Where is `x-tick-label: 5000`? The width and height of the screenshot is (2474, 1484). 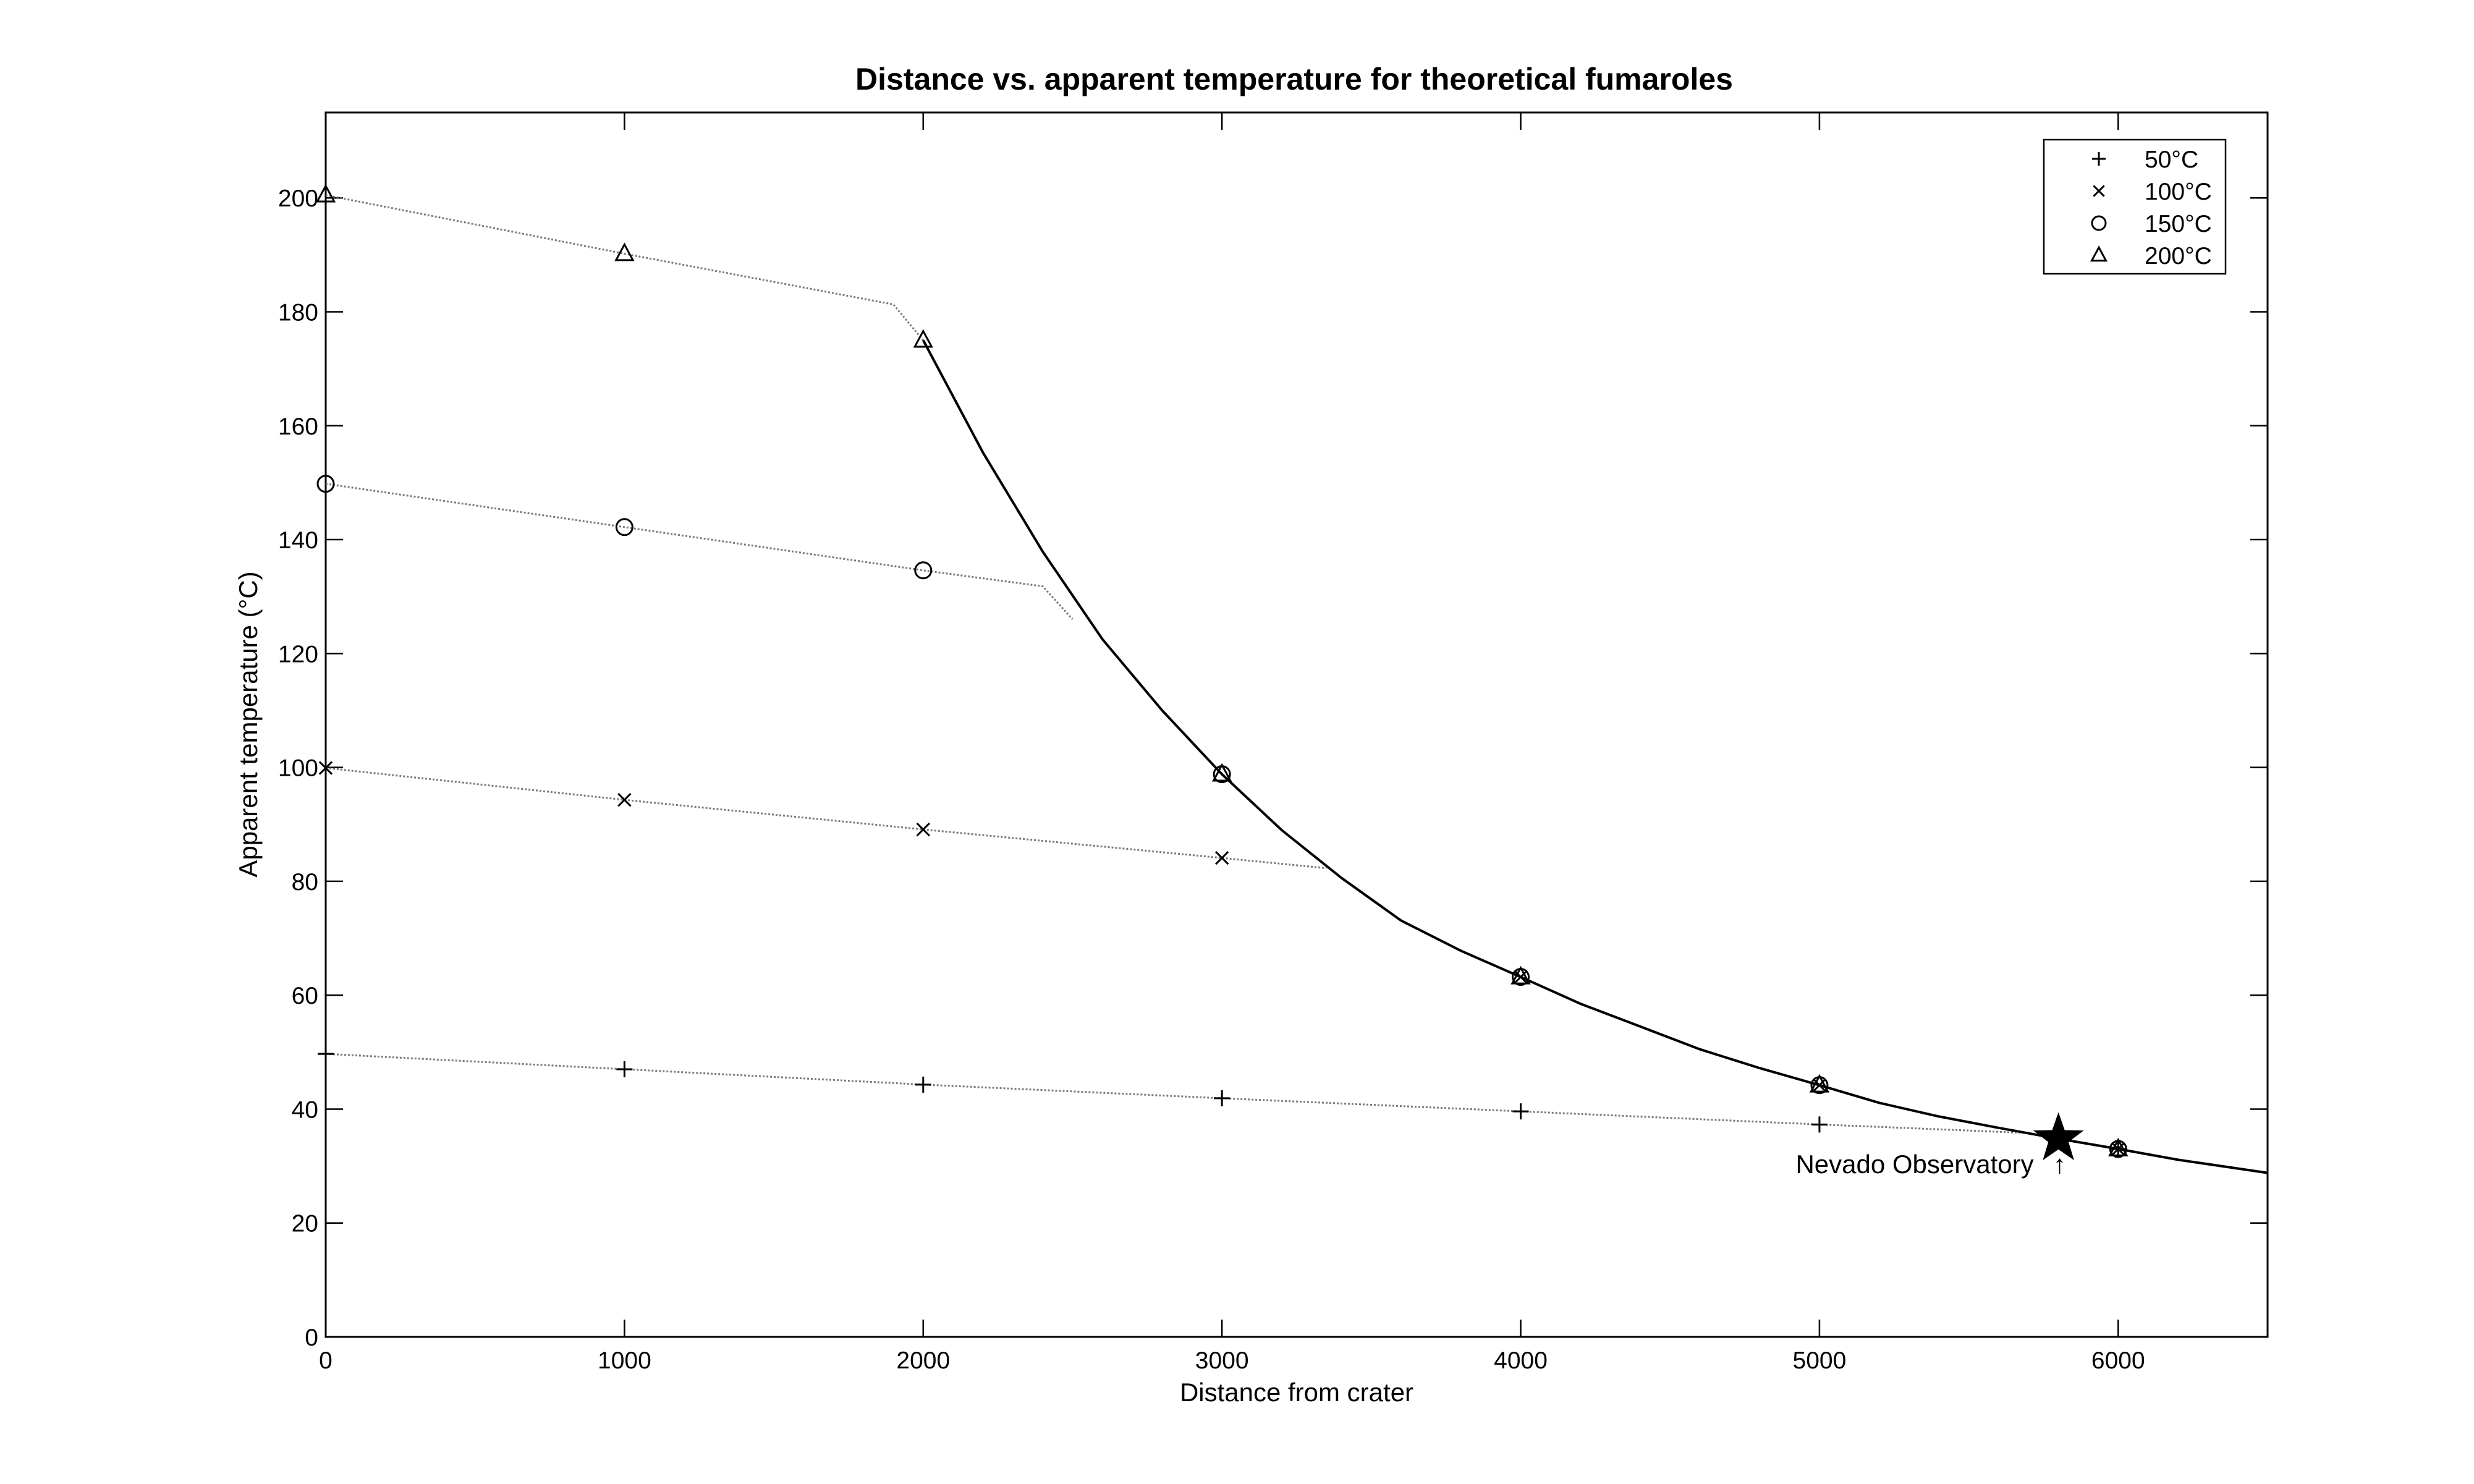
x-tick-label: 5000 is located at coordinates (1820, 1360).